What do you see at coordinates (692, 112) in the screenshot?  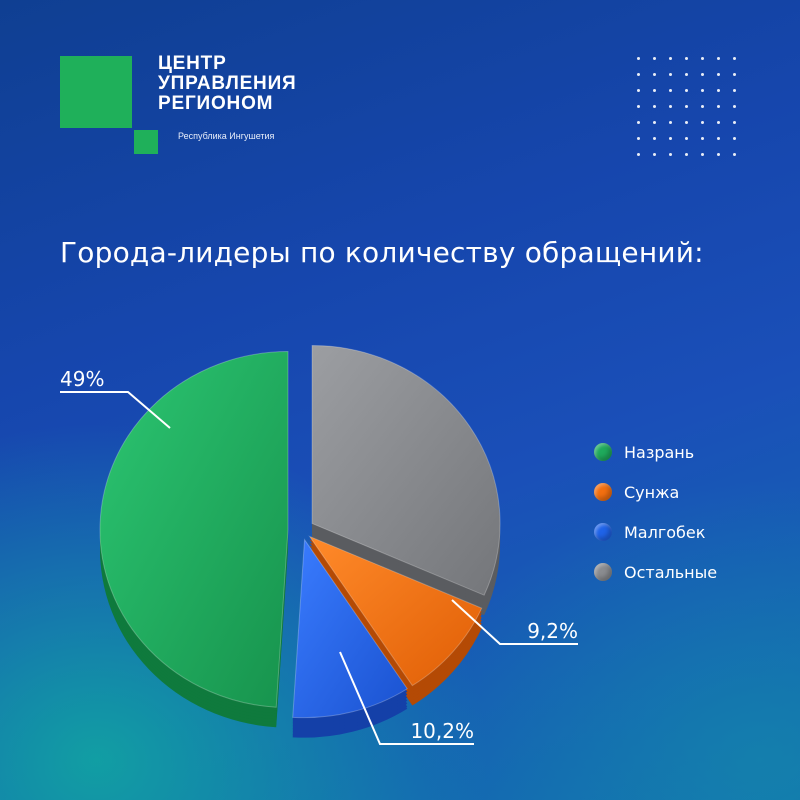 I see `decorative-dot-grid` at bounding box center [692, 112].